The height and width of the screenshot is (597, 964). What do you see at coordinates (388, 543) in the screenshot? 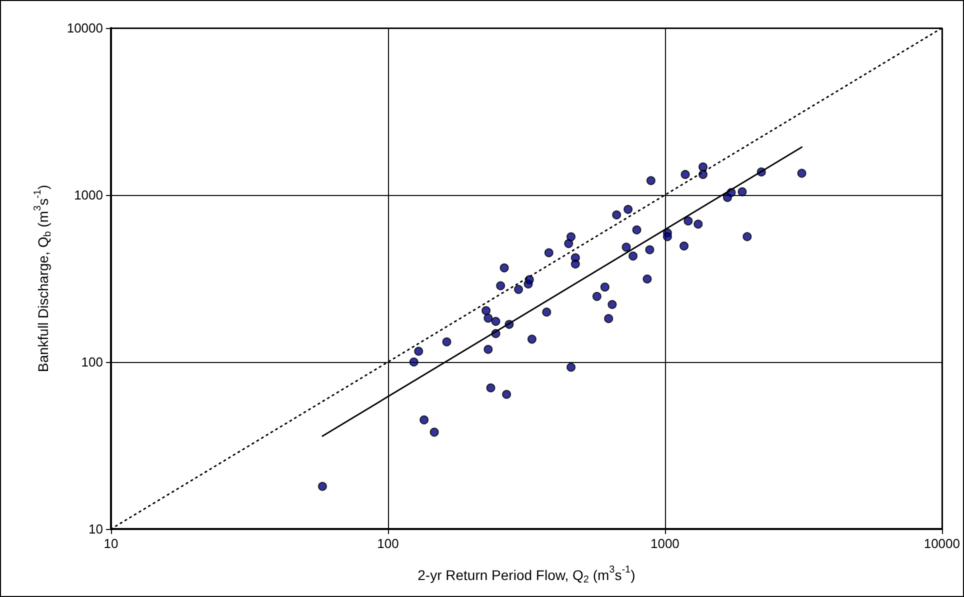
I see `x-tick-label: 100` at bounding box center [388, 543].